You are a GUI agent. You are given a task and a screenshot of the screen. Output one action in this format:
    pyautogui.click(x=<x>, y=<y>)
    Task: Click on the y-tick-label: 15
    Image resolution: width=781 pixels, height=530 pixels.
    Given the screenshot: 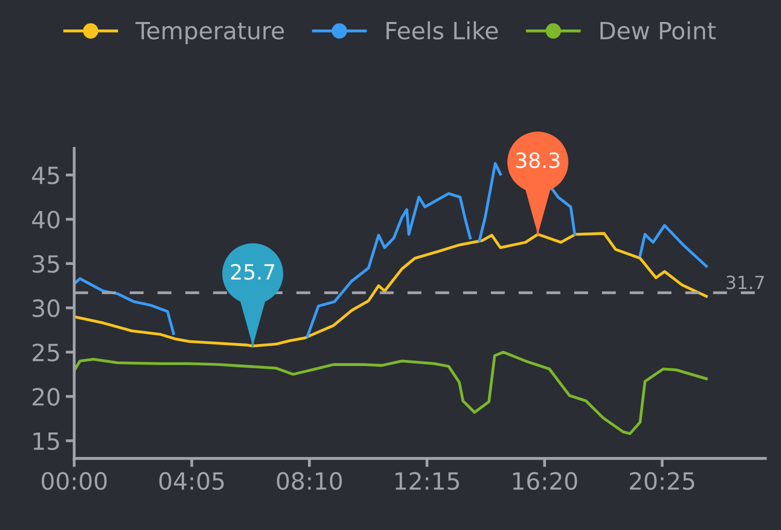 What is the action you would take?
    pyautogui.click(x=46, y=441)
    